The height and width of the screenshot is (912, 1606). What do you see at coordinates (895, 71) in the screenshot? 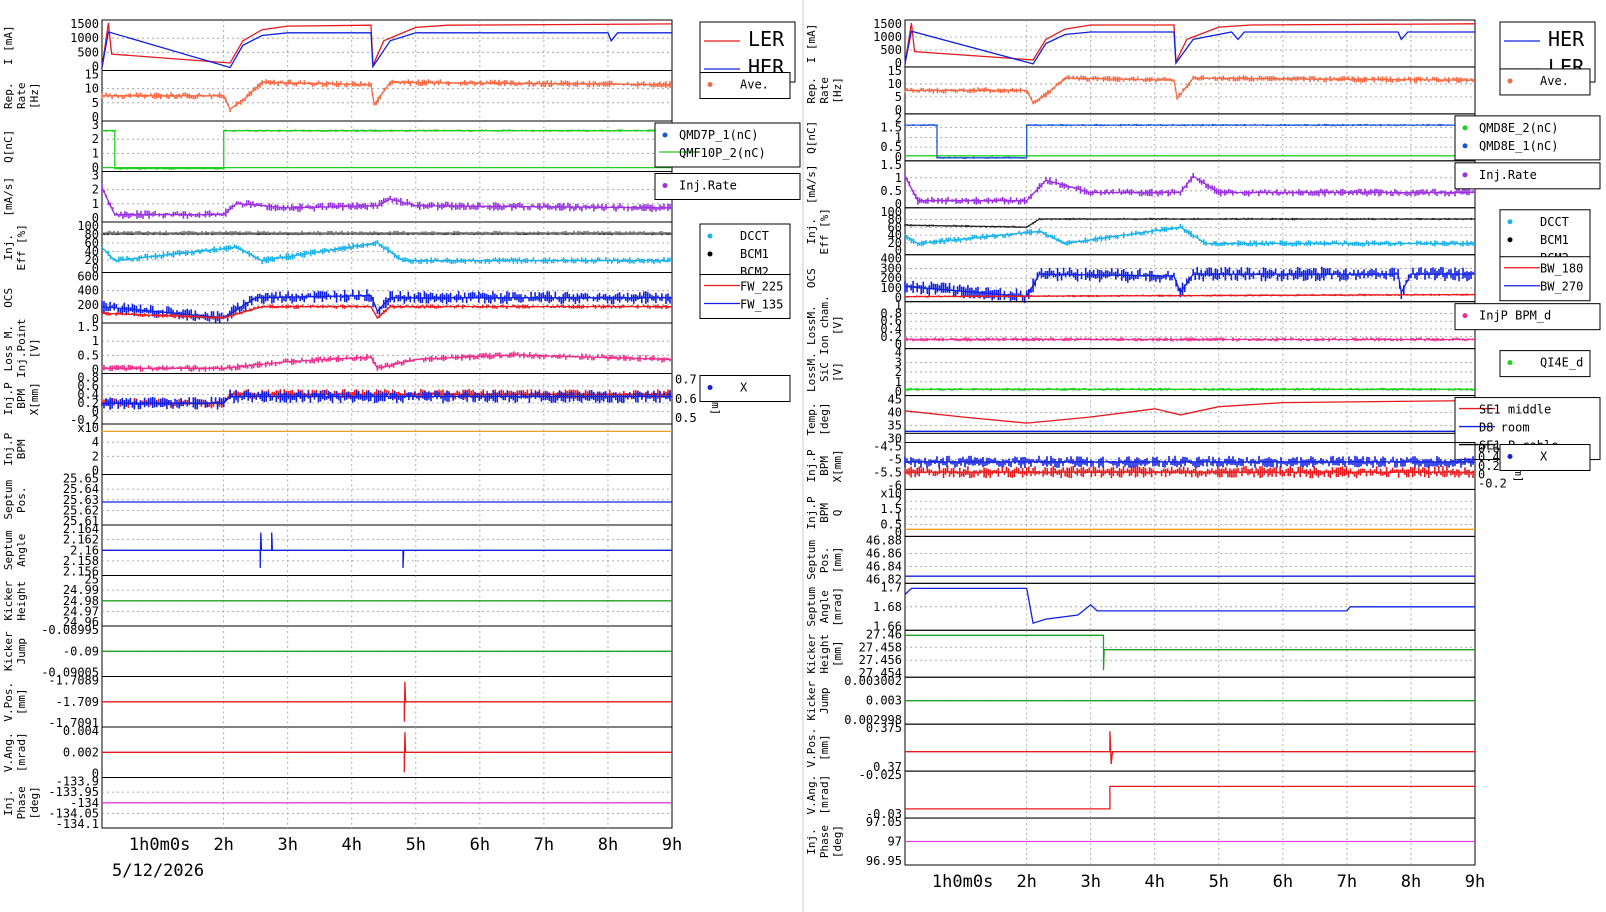
I see `y-tick-label: 15` at bounding box center [895, 71].